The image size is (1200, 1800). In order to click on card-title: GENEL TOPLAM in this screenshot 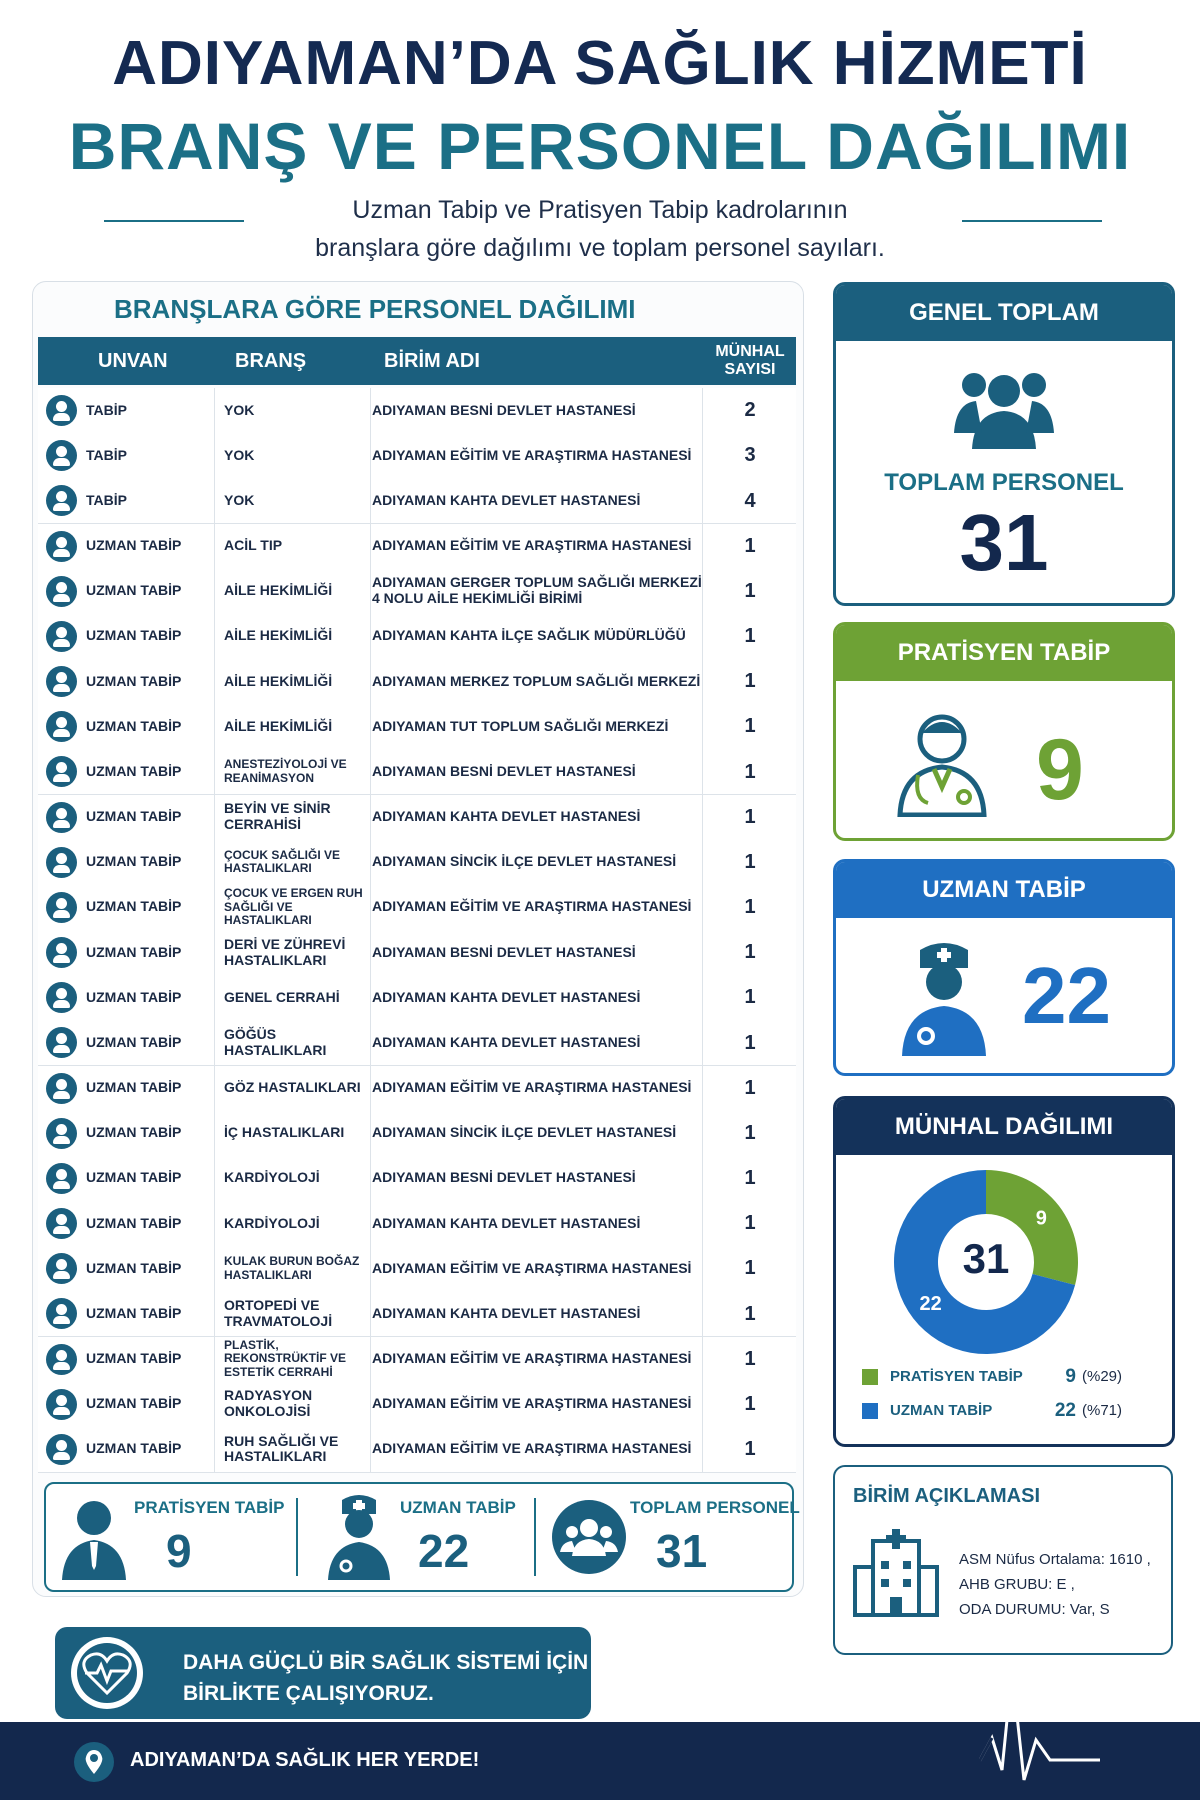, I will do `click(1004, 313)`.